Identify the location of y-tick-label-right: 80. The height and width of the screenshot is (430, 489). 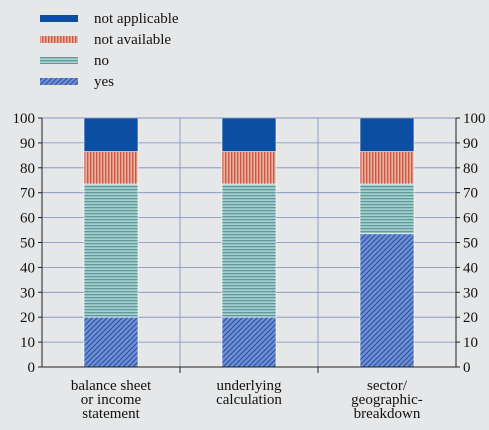
(470, 169).